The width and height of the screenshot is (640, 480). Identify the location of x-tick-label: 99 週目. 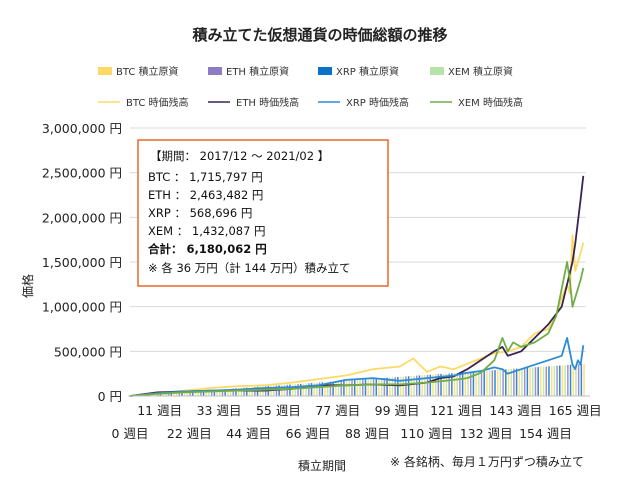
(397, 410).